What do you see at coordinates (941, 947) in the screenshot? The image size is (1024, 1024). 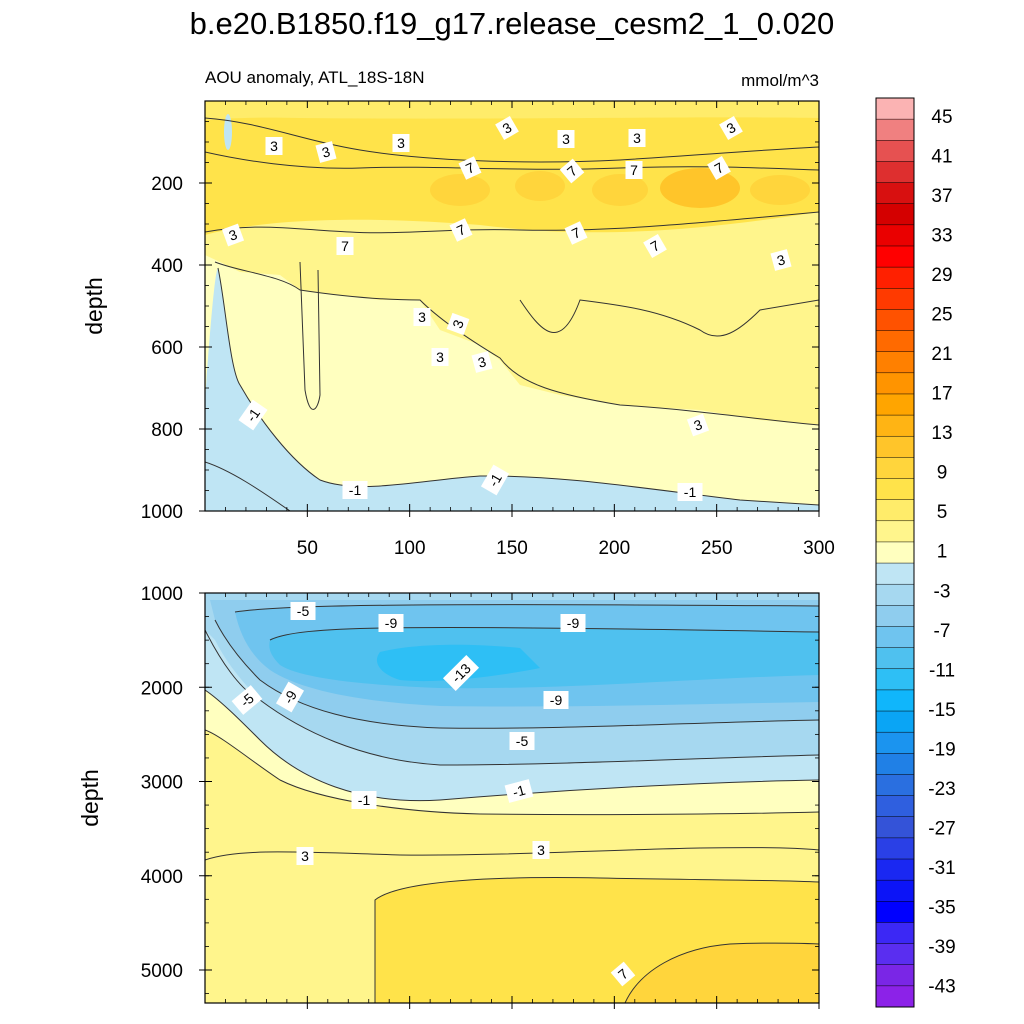 I see `colorbar-label: -39` at bounding box center [941, 947].